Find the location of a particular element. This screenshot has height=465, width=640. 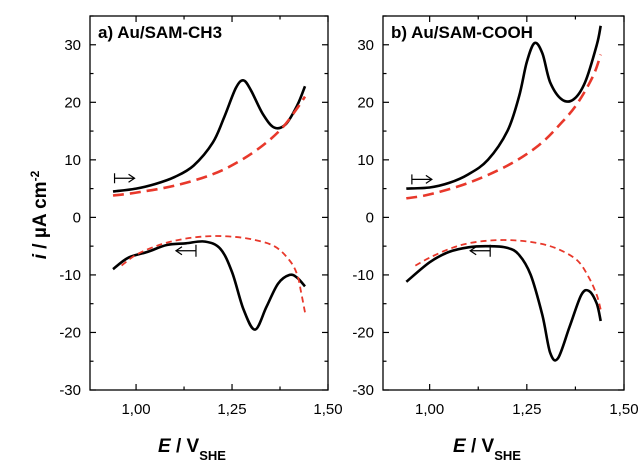

y-axis-title-exponent: -2 is located at coordinates (35, 175).